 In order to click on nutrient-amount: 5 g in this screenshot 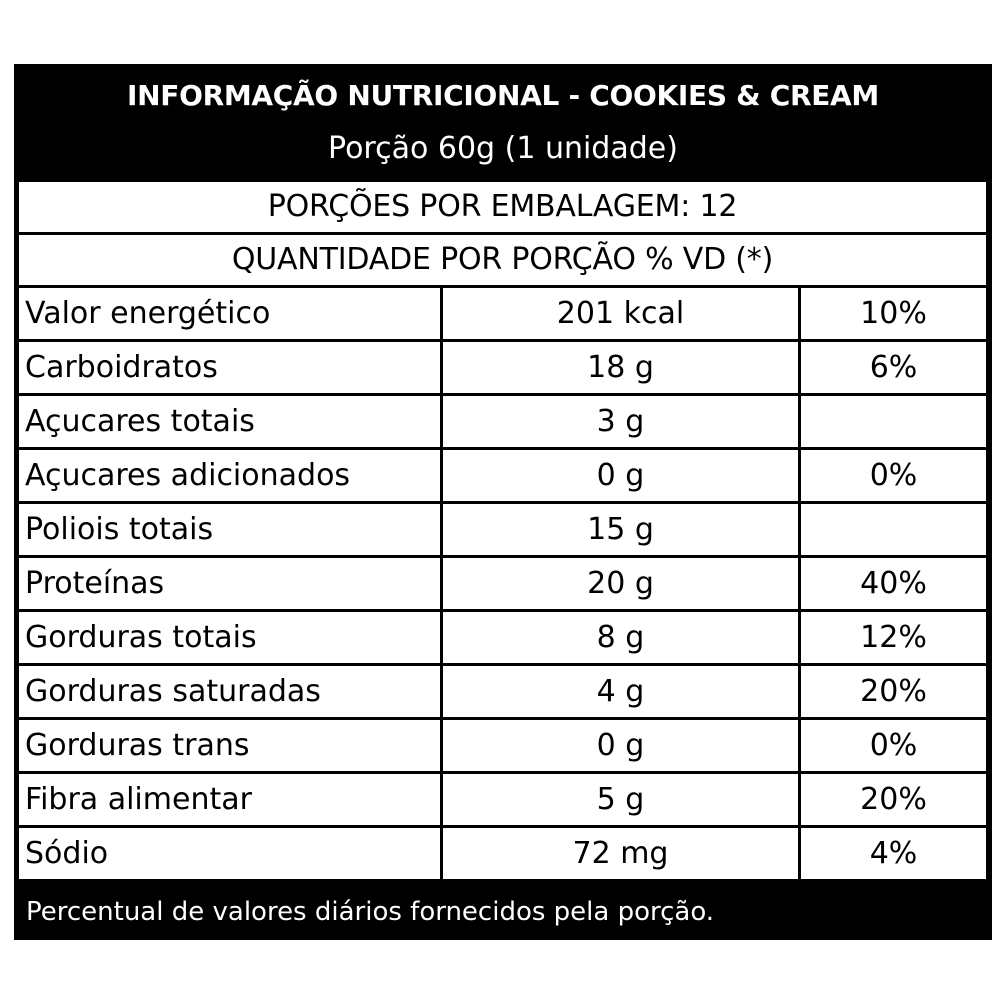, I will do `click(620, 799)`.